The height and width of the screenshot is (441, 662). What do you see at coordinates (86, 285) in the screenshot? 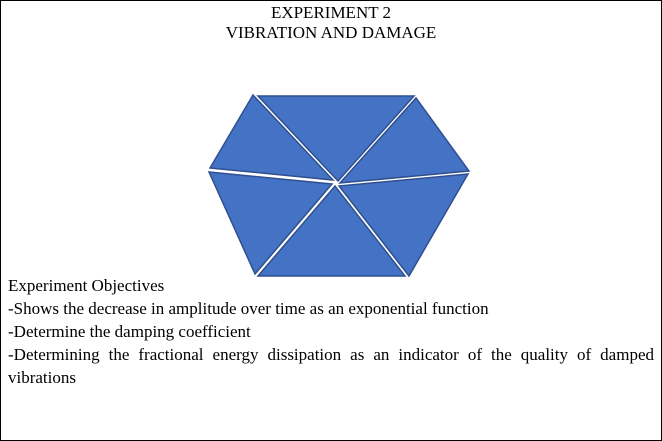
I see `objectives-heading: Experiment Objectives` at bounding box center [86, 285].